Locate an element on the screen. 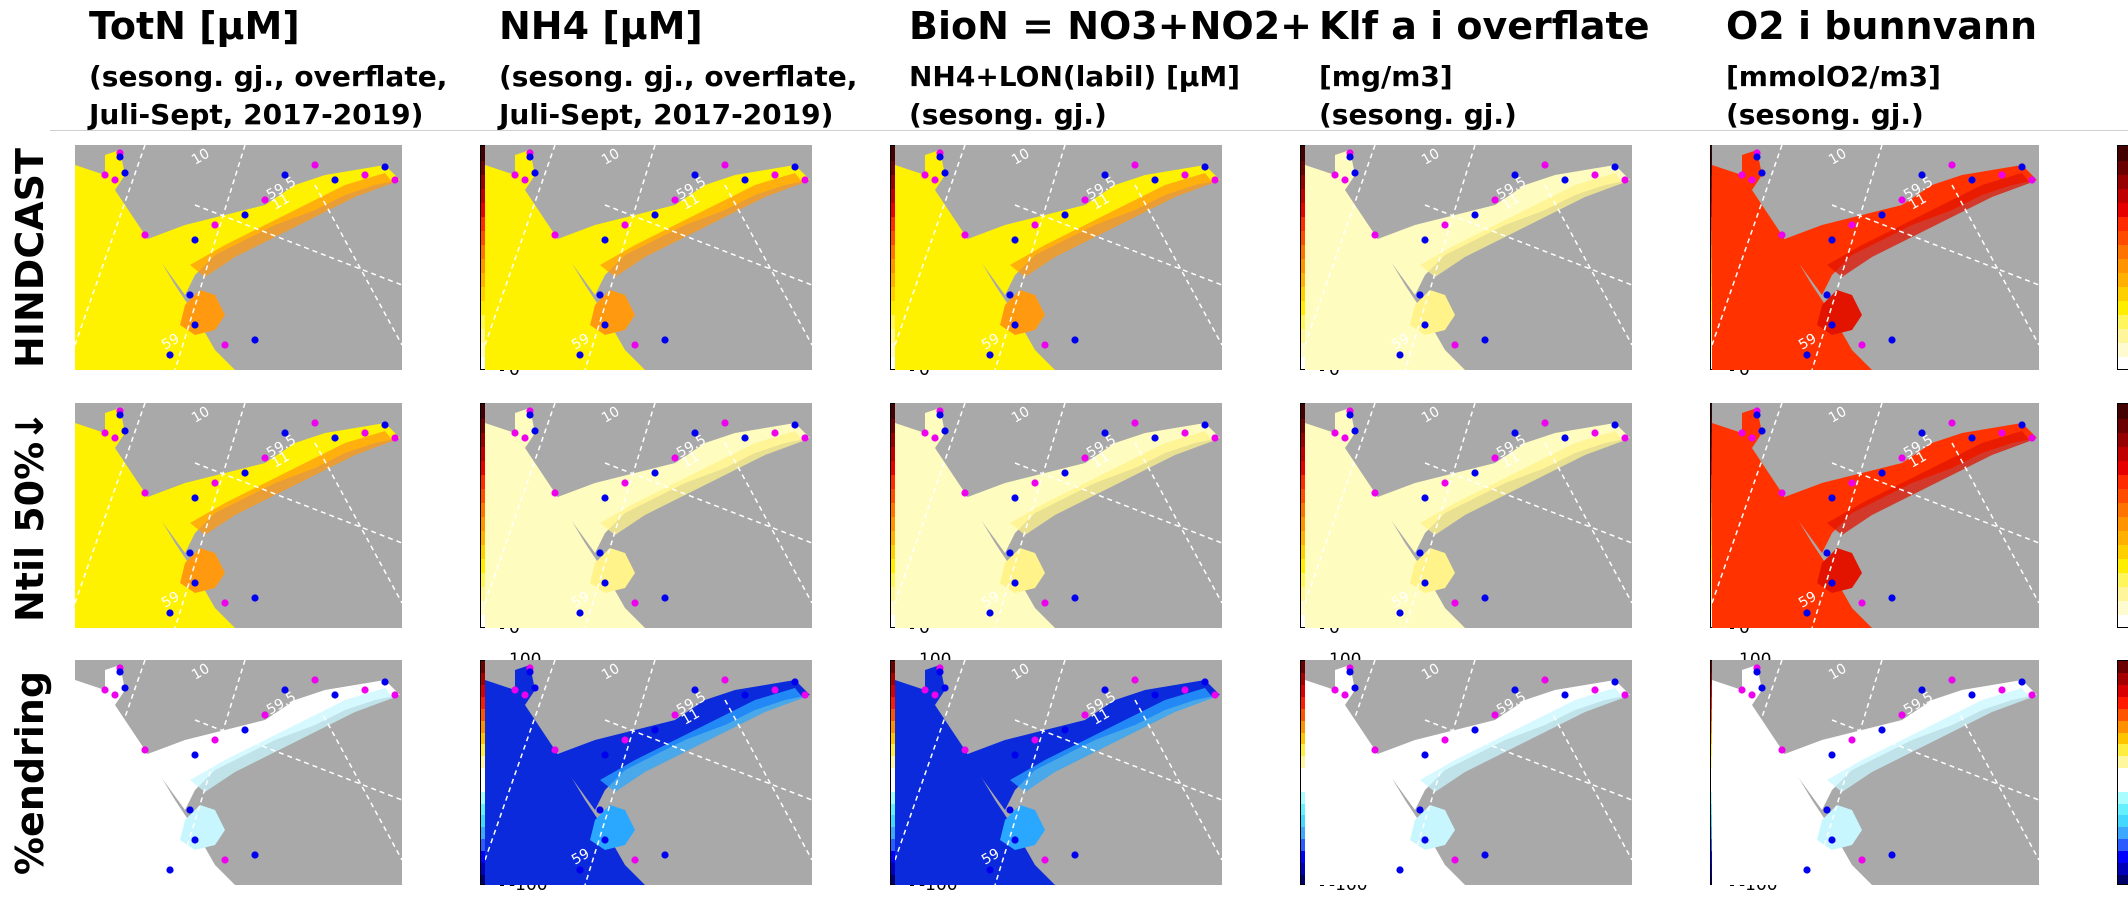 This screenshot has width=2128, height=902. column-subtitle: [mmolO2/m3] is located at coordinates (1833, 76).